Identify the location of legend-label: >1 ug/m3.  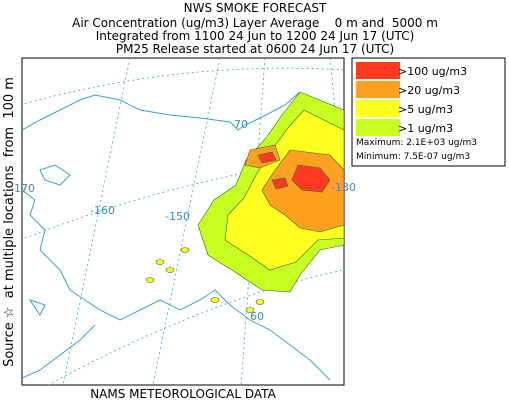
(425, 128).